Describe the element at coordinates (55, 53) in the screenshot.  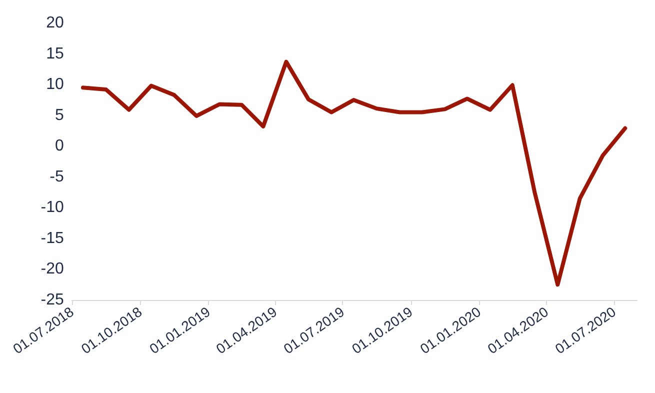
I see `y-tick-label: 15` at that location.